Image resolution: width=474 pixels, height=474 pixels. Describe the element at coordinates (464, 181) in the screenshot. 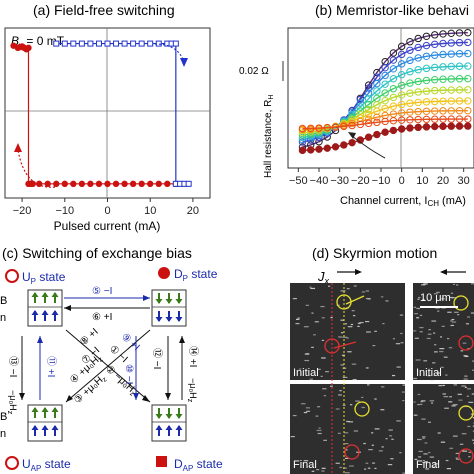

I see `panel-b-tick-label: 30` at that location.